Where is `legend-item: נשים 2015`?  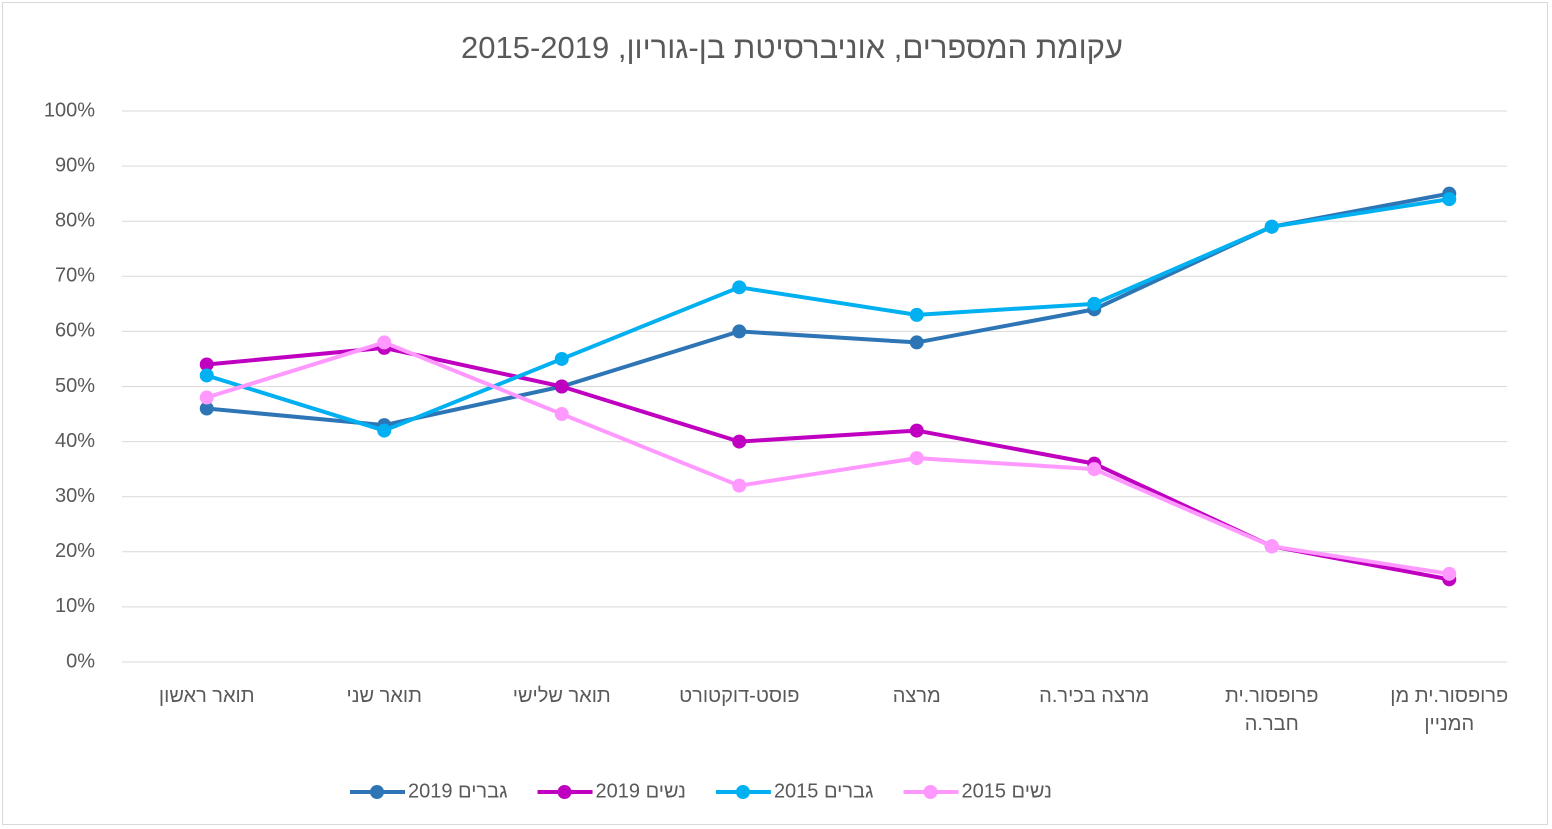 legend-item: נשים 2015 is located at coordinates (977, 791).